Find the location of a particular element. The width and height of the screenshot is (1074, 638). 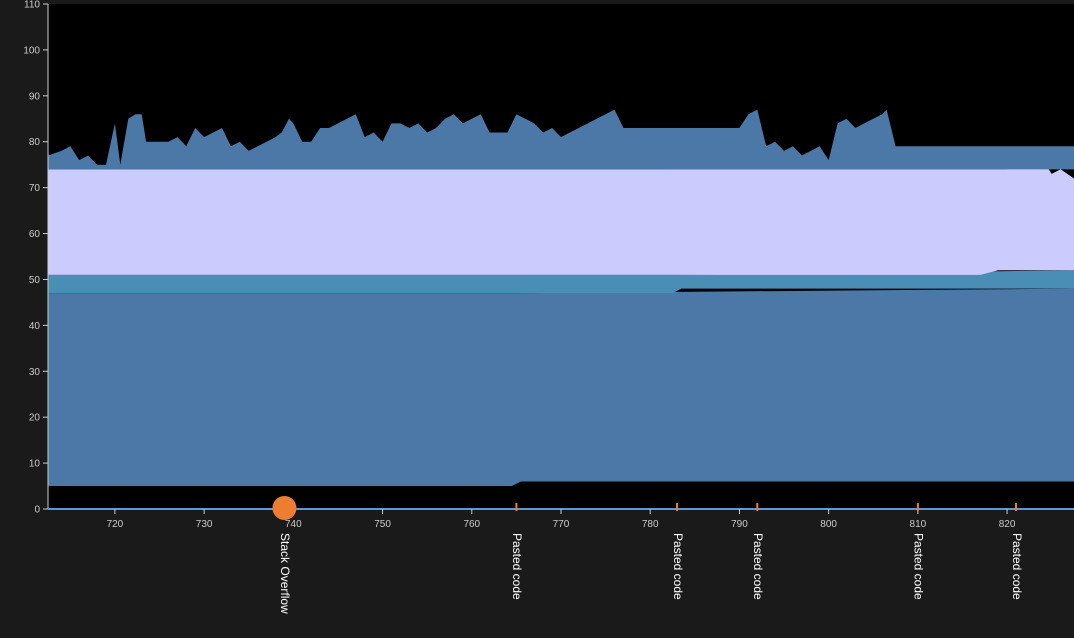

x-tick-label: 720 is located at coordinates (115, 524).